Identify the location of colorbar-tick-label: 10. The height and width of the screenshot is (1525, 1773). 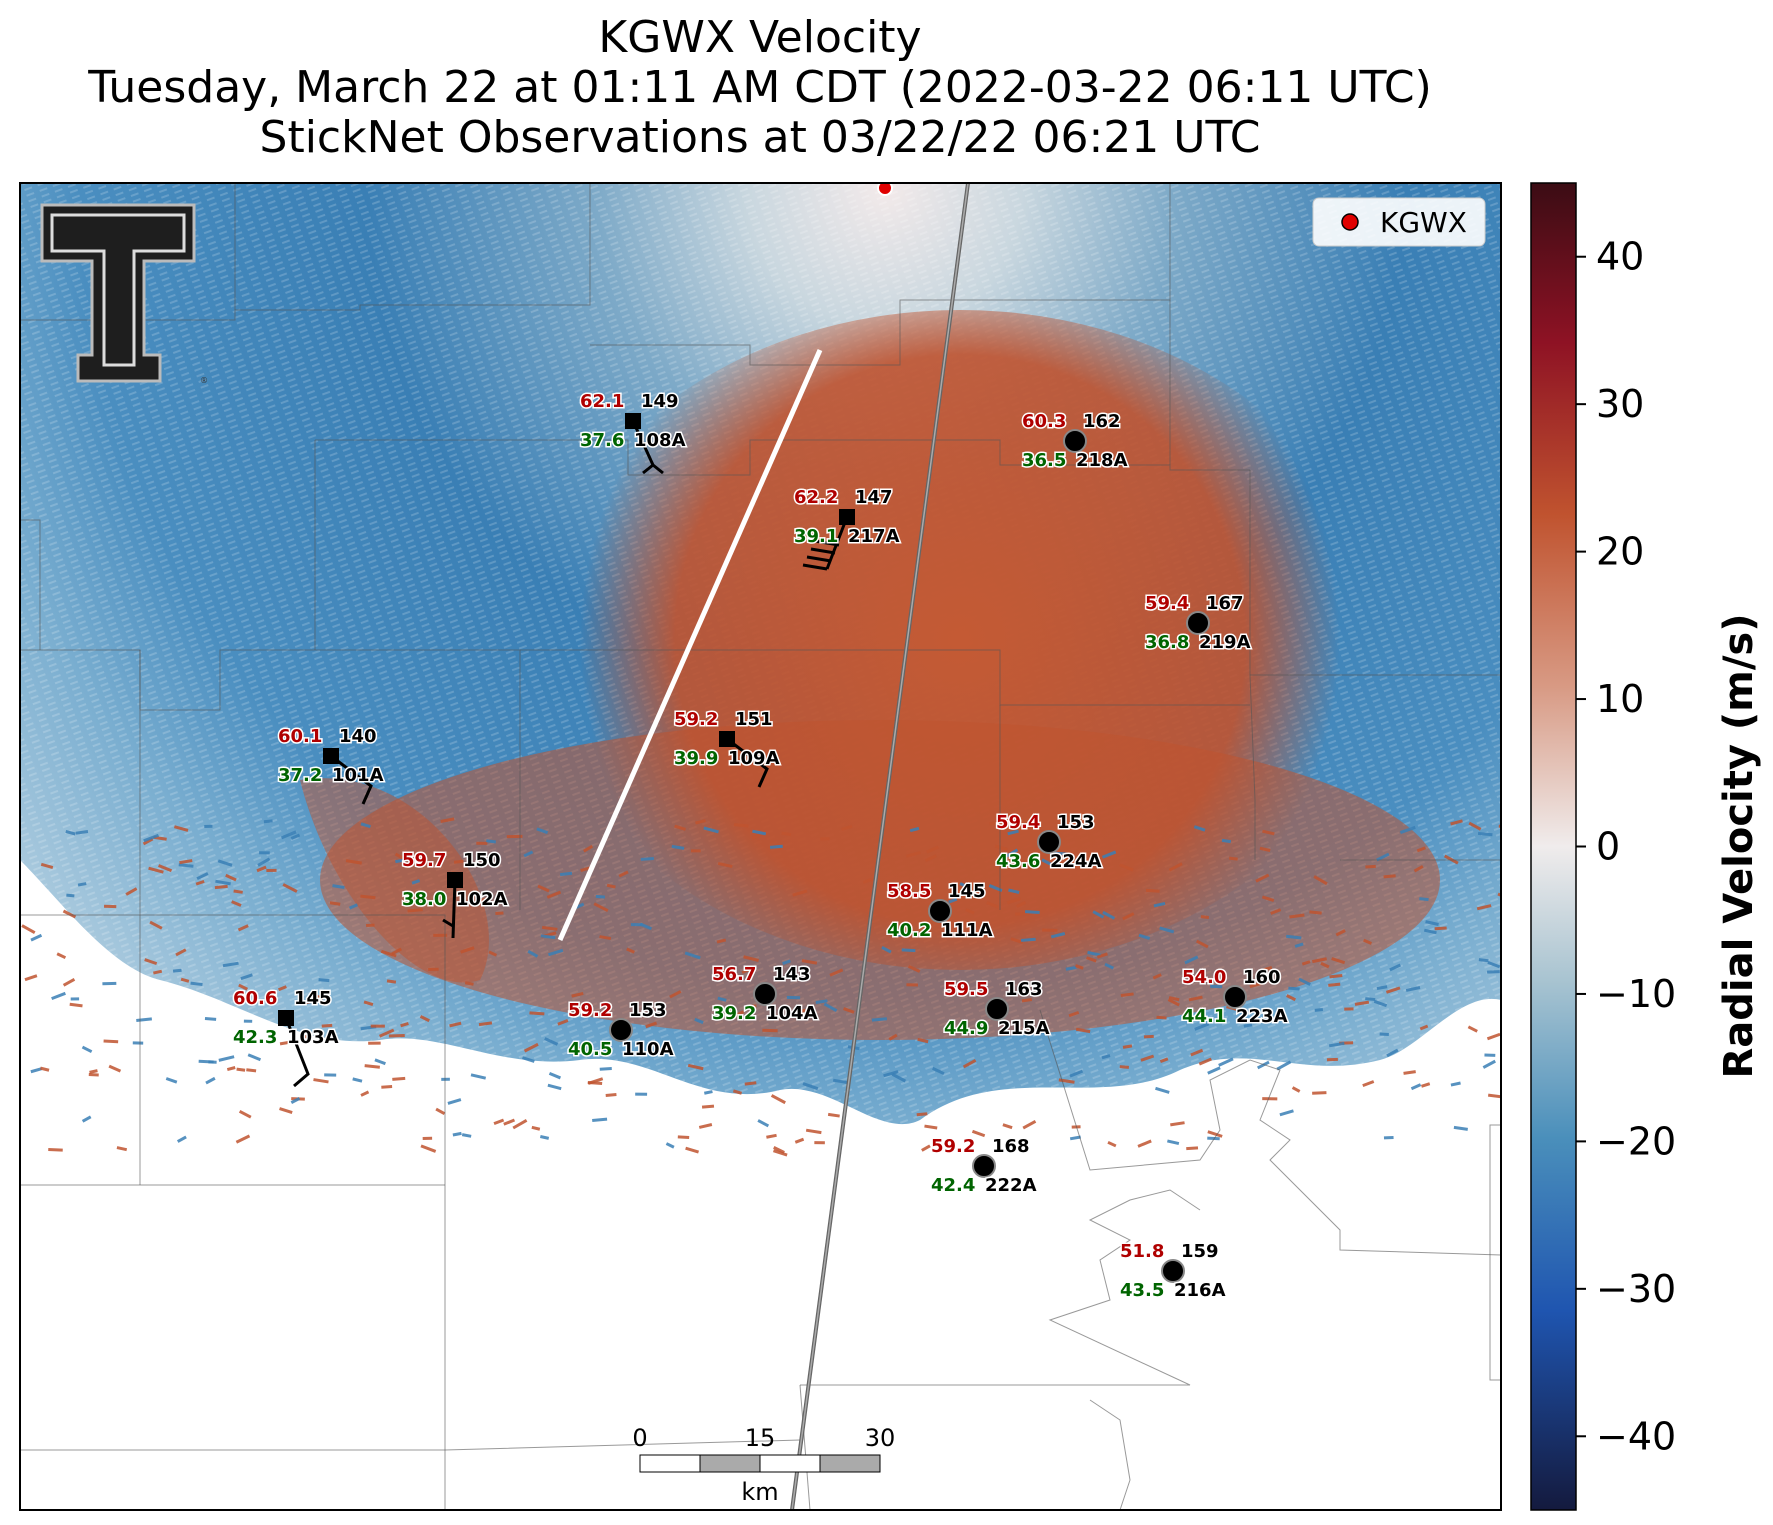
(1620, 699).